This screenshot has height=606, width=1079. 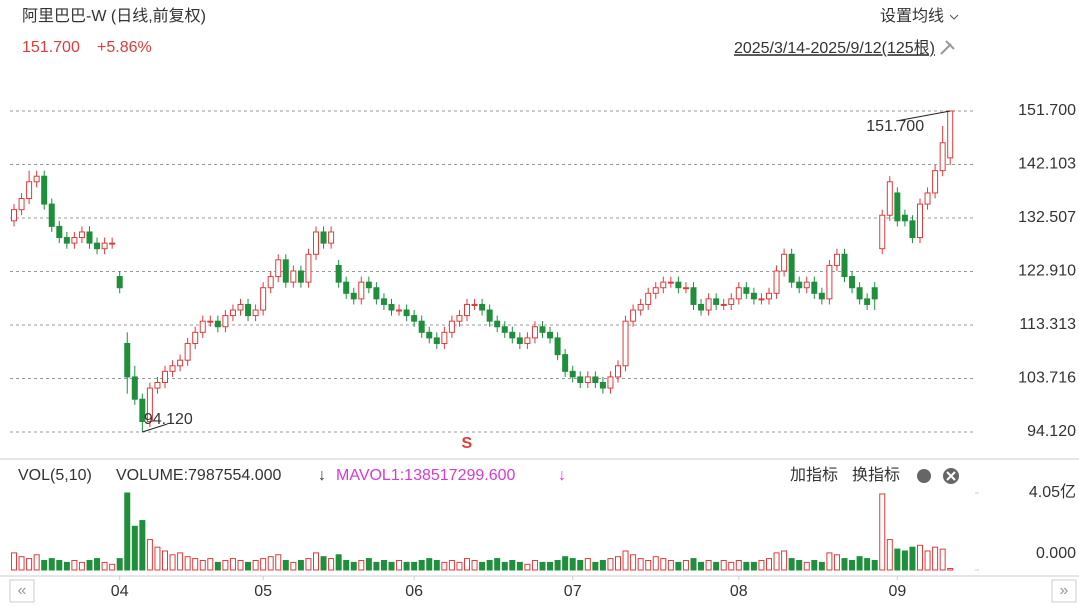 I want to click on x-tick-label: 08, so click(x=739, y=591).